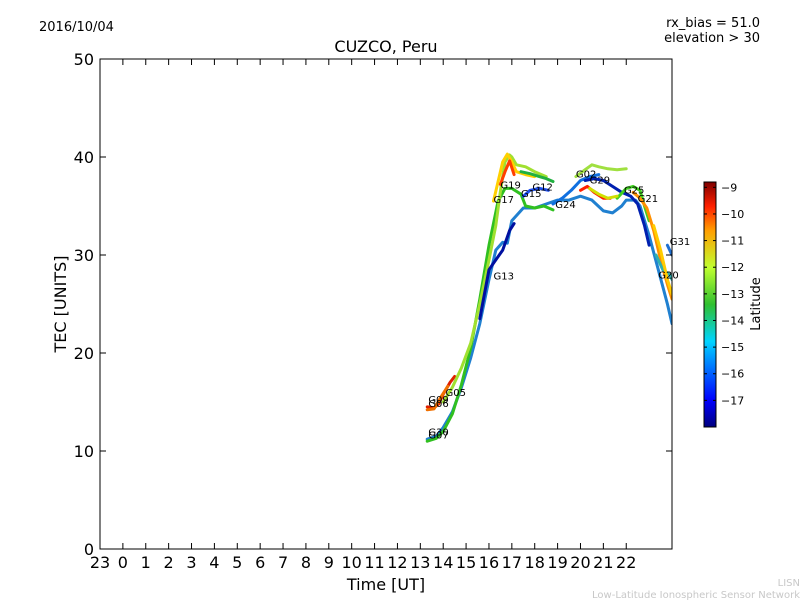  Describe the element at coordinates (455, 393) in the screenshot. I see `satellite-label-g05: G05` at that location.